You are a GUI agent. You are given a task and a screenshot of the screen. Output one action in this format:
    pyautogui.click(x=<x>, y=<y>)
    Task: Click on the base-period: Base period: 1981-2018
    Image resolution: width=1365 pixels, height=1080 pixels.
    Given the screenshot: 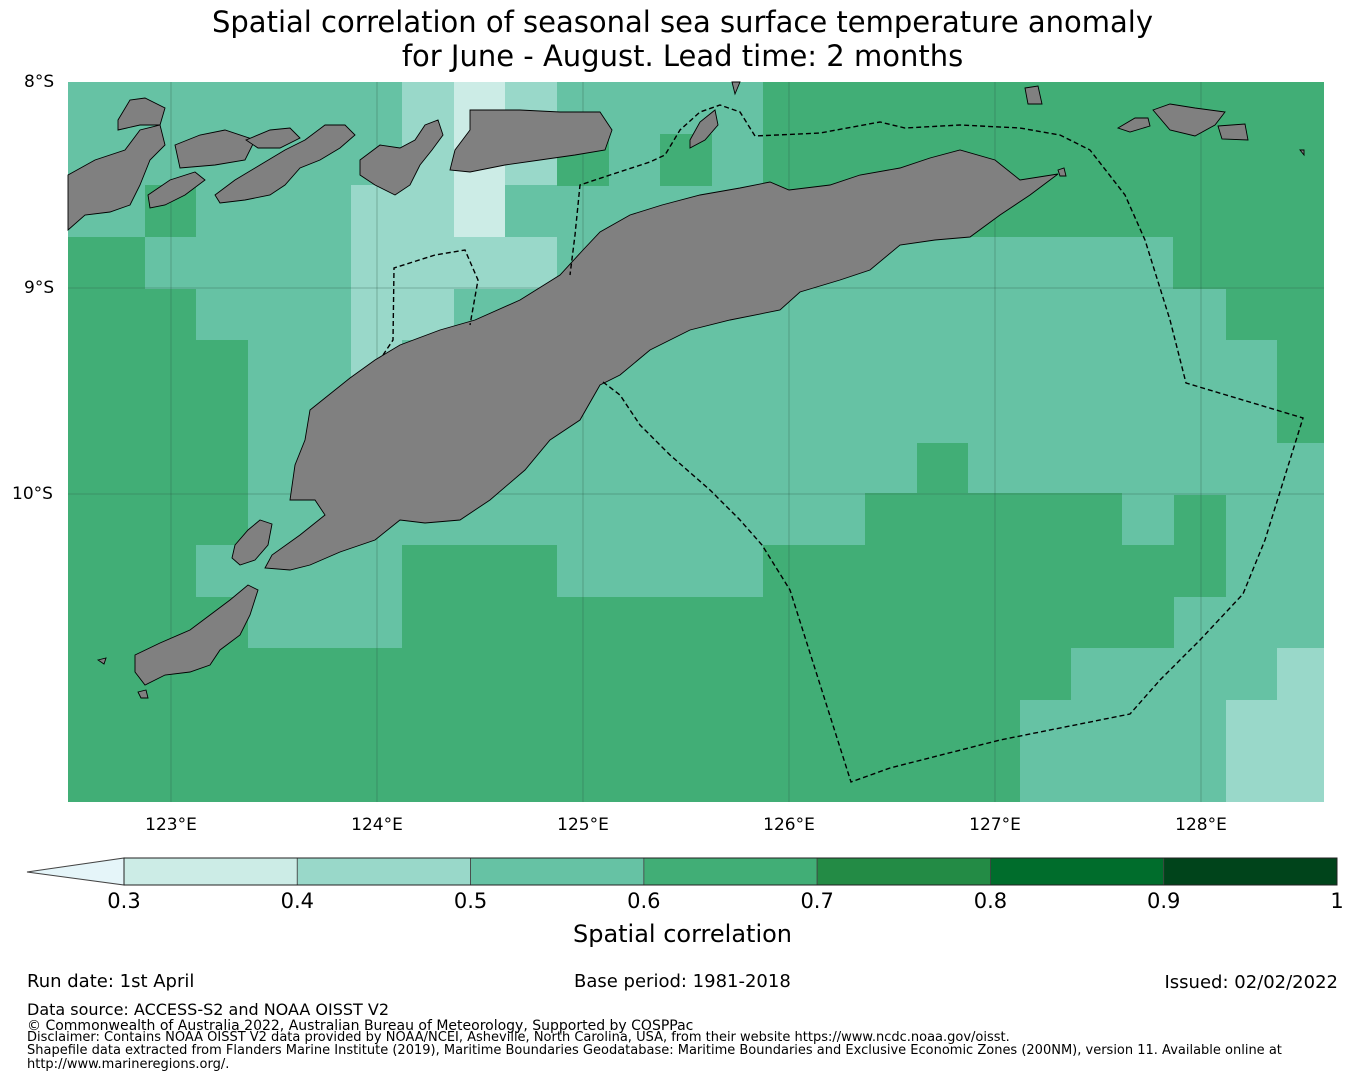 What is the action you would take?
    pyautogui.click(x=682, y=981)
    